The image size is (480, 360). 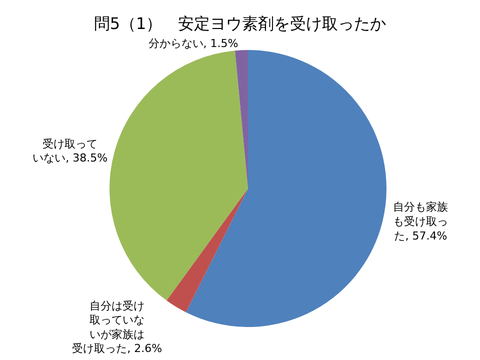 I want to click on slice-label: 自分も家族も受け取った, 57.4%, so click(x=420, y=221).